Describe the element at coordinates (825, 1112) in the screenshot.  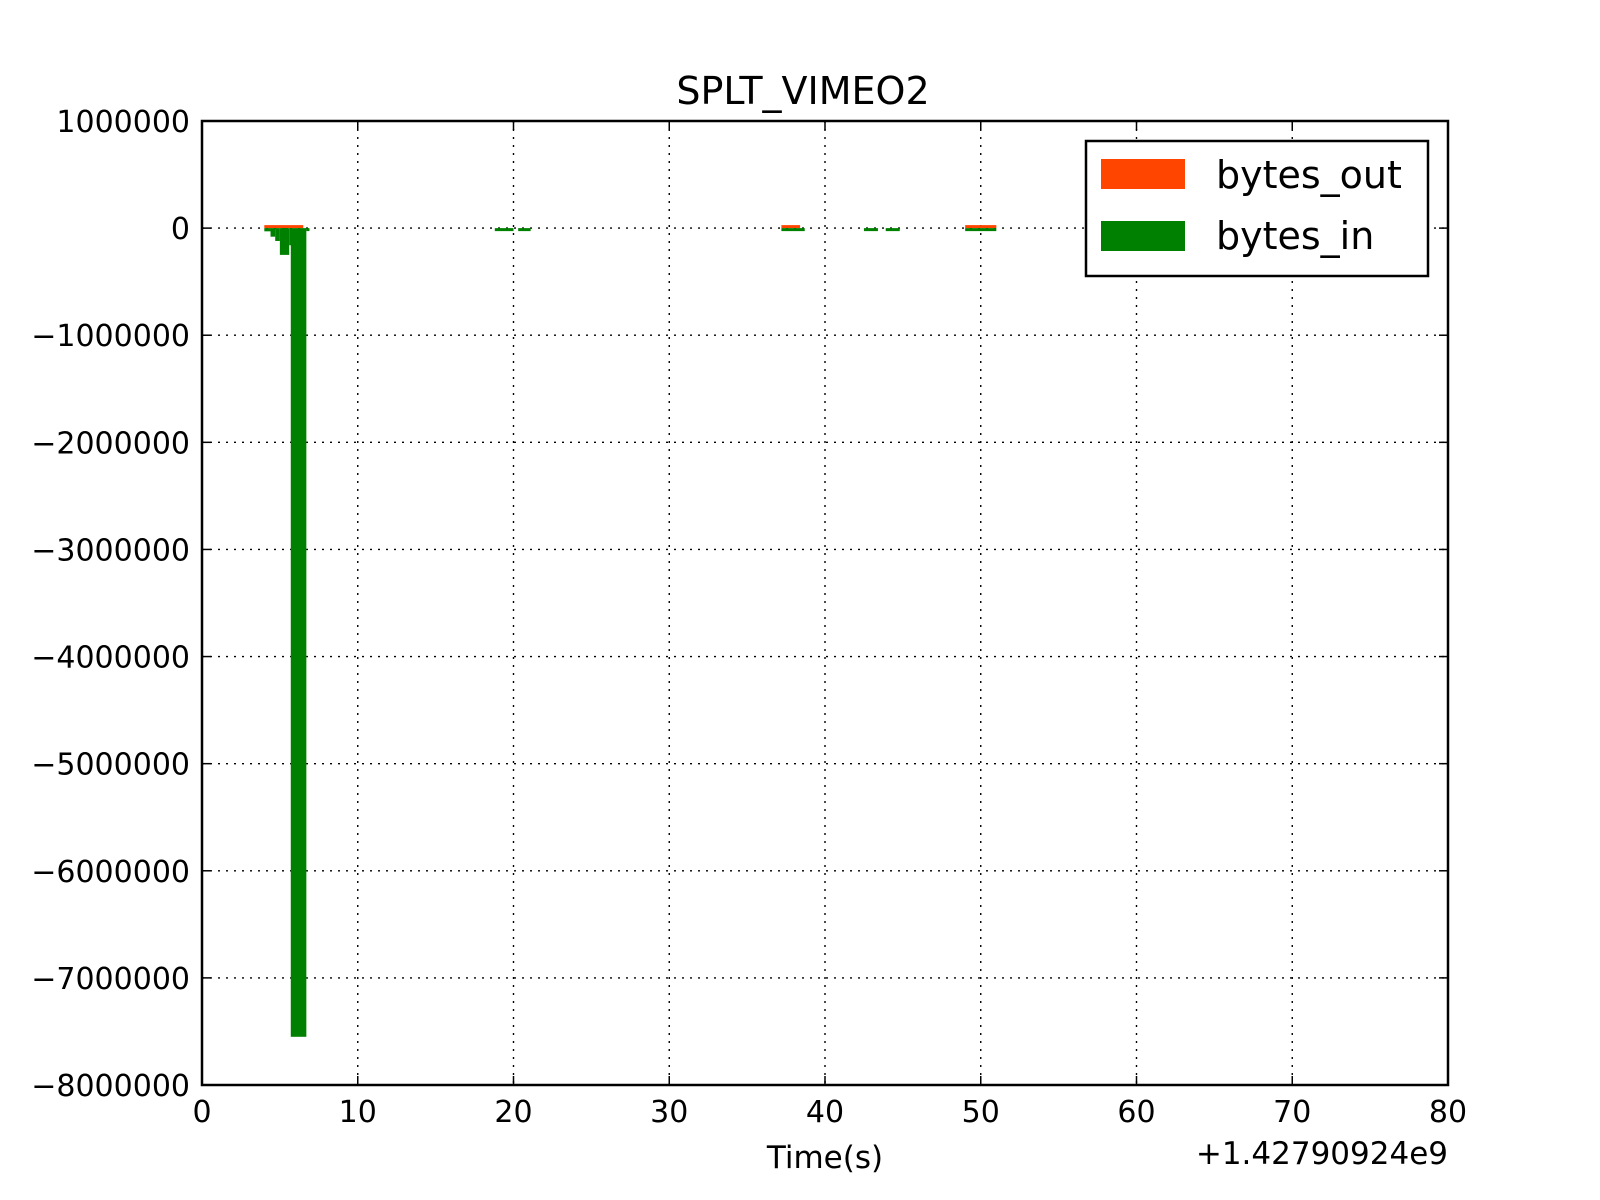
I see `x-tick-label: 40` at that location.